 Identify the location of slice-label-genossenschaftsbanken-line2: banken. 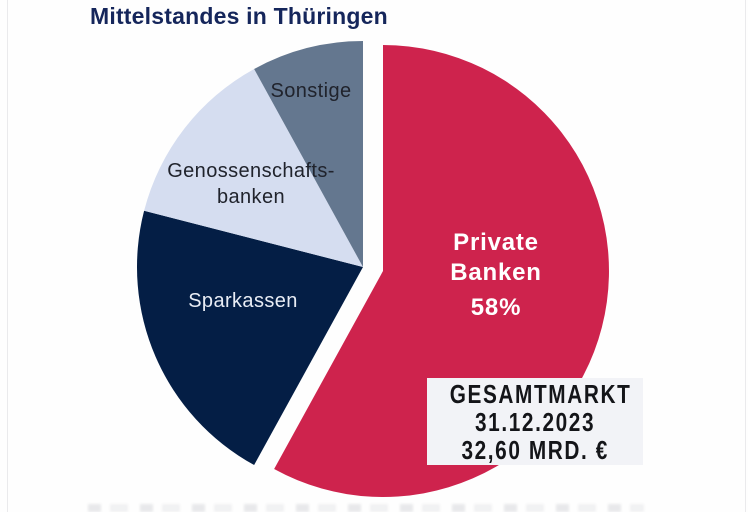
(250, 197).